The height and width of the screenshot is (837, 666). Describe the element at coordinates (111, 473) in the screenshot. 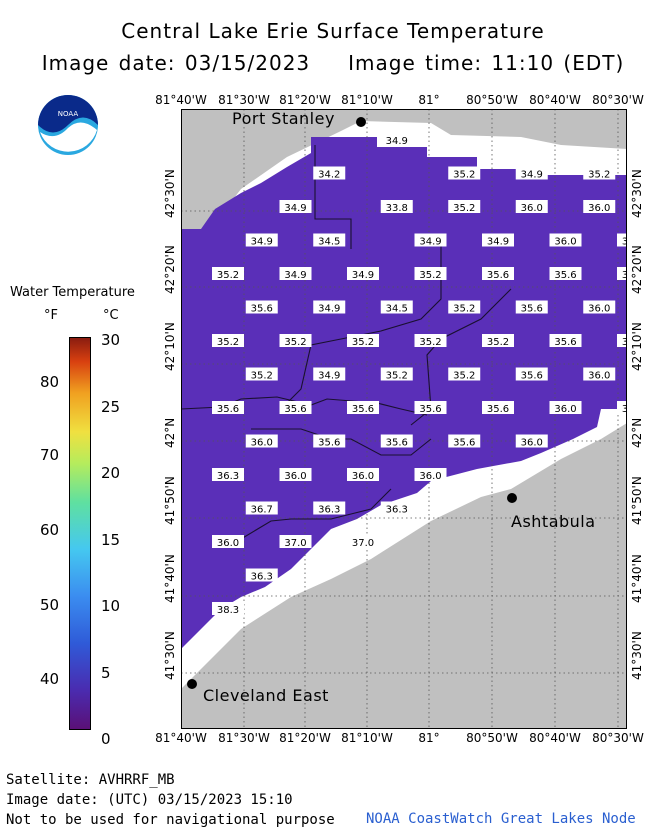

I see `legend-tick-c: 20` at that location.